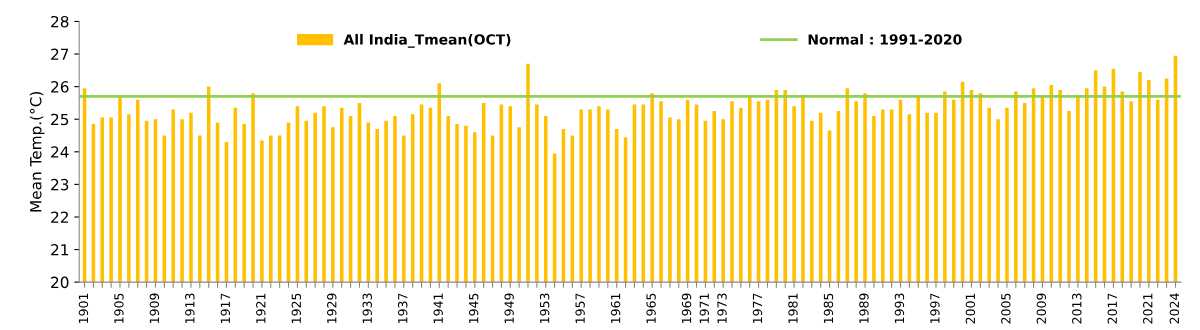 This screenshot has height=330, width=1200. What do you see at coordinates (1174, 308) in the screenshot?
I see `x-tick-label: 2024` at bounding box center [1174, 308].